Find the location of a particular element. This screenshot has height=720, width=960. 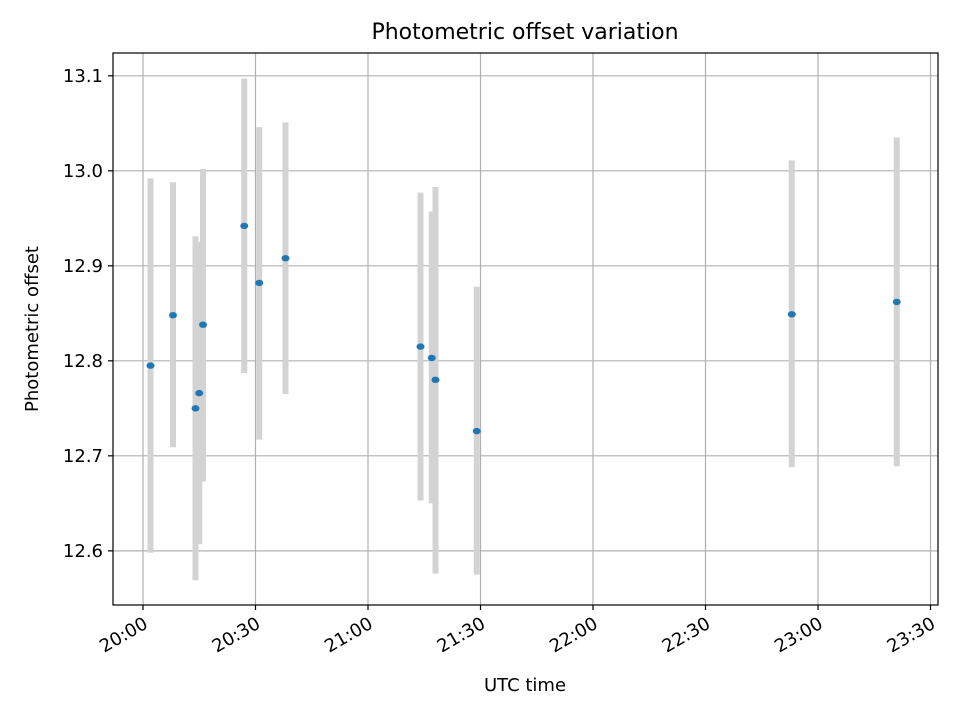

x-tick-label: 21:30 is located at coordinates (461, 635).